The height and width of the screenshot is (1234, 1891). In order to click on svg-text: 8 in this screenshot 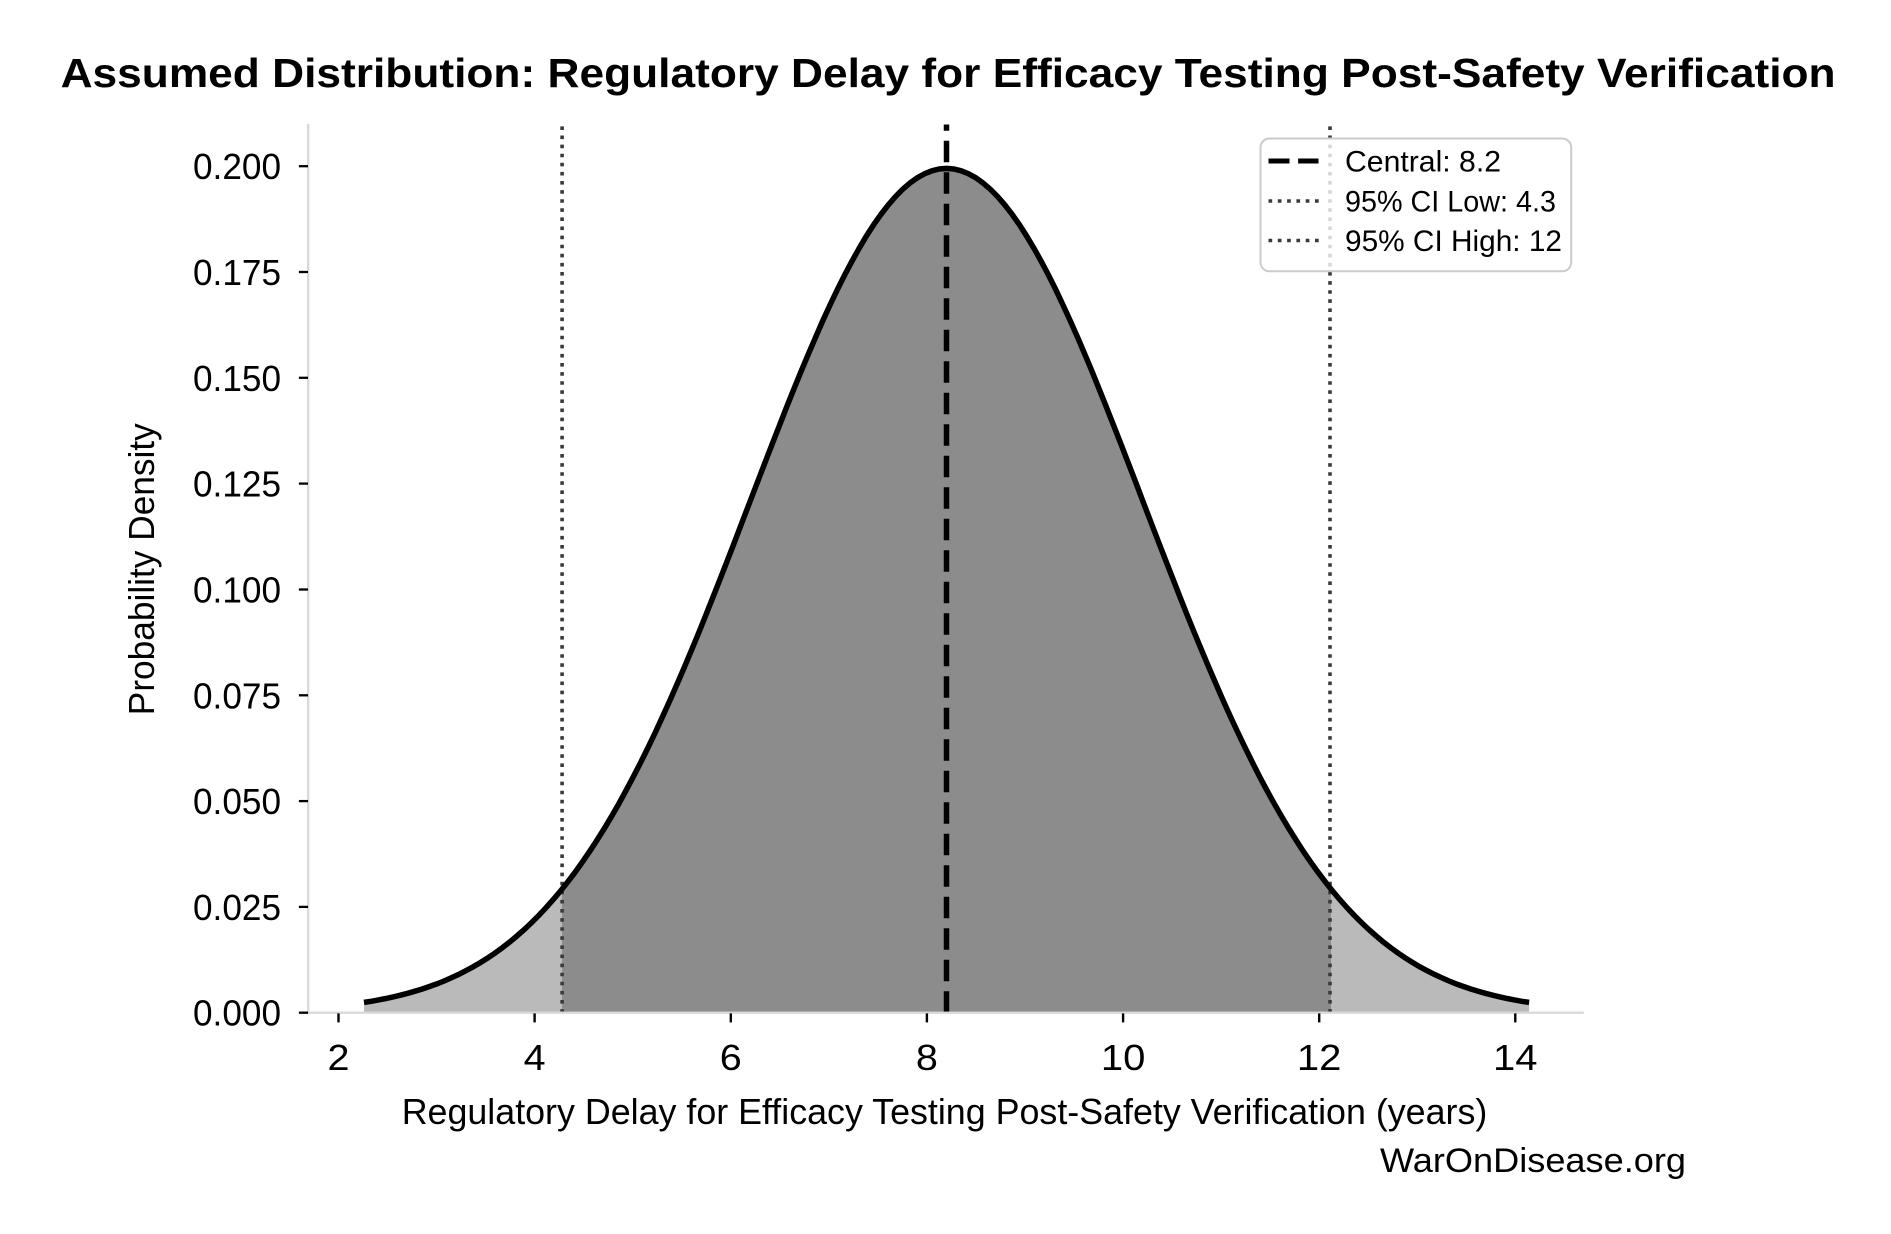, I will do `click(927, 1057)`.